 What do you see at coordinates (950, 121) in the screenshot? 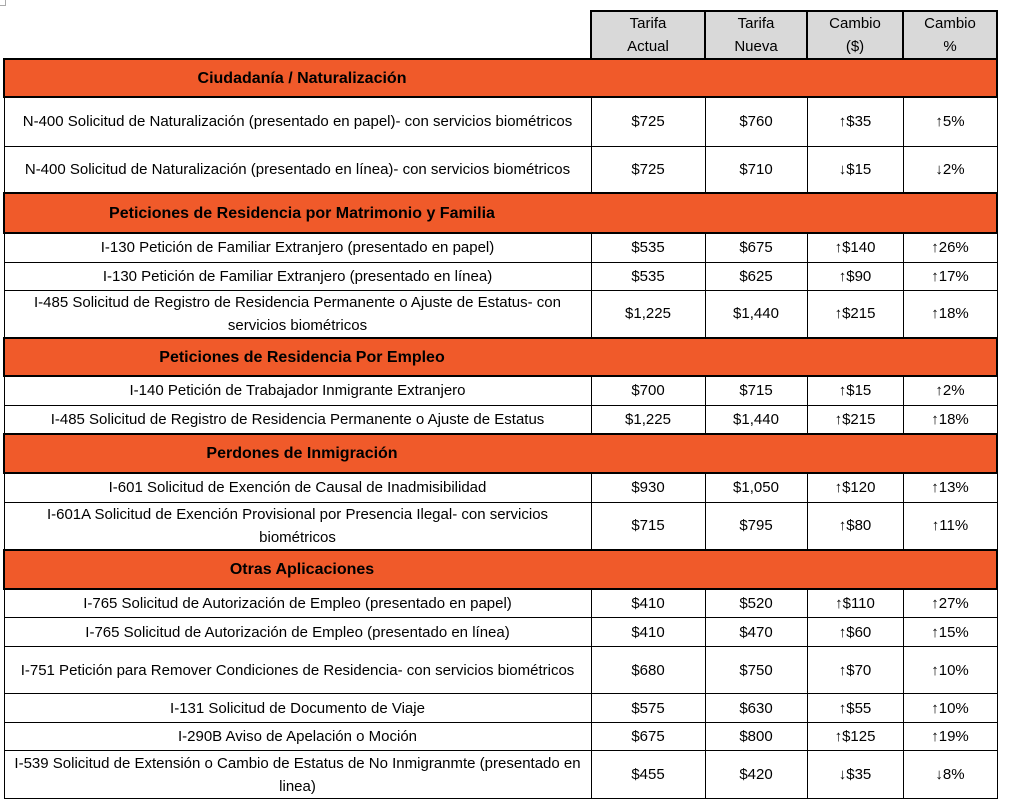
I see `change-percent: ↑5%` at bounding box center [950, 121].